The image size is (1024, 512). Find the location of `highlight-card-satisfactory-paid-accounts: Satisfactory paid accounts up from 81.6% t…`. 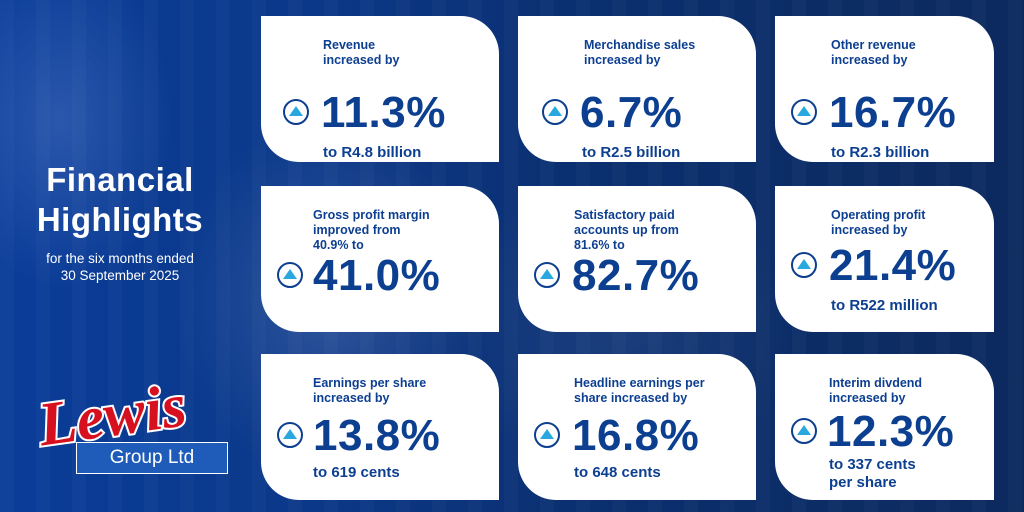

highlight-card-satisfactory-paid-accounts: Satisfactory paid accounts up from 81.6% t… is located at coordinates (637, 259).